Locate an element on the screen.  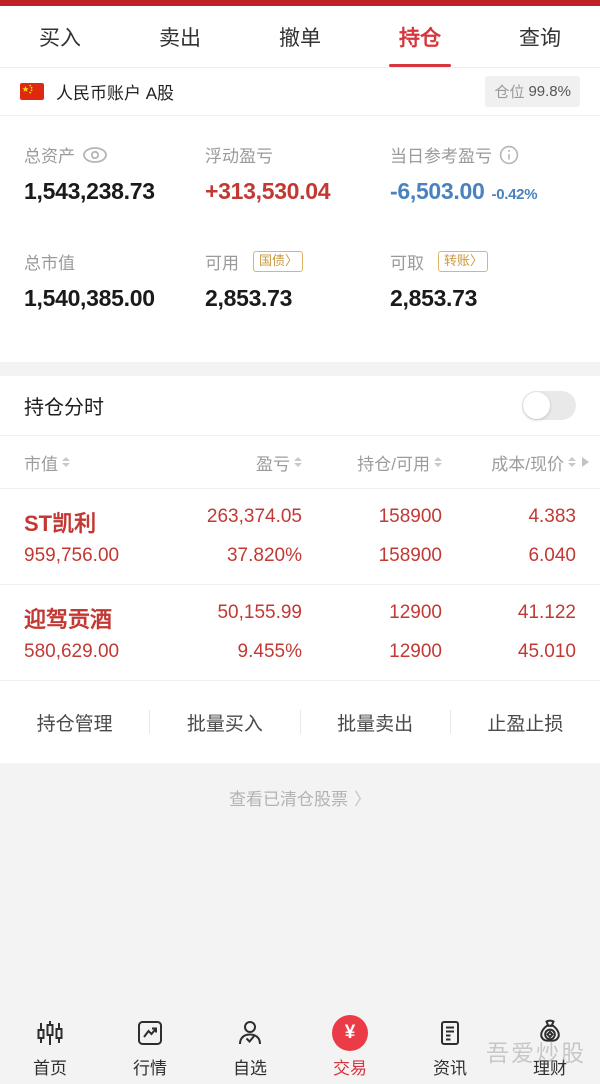
holding-qty: 158900 is located at coordinates (410, 516).